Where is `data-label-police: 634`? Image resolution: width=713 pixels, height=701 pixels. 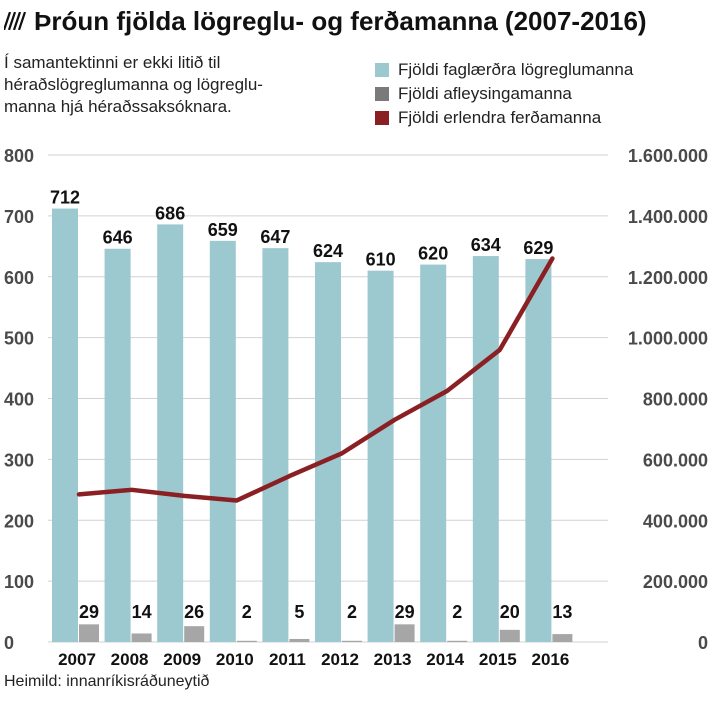
data-label-police: 634 is located at coordinates (486, 245).